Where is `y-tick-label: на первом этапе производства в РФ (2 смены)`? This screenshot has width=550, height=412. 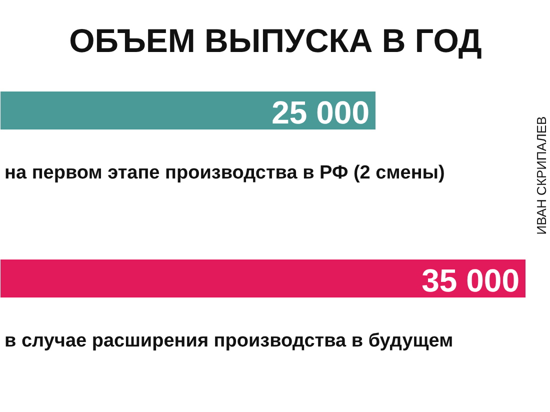
y-tick-label: на первом этапе производства в РФ (2 смены) is located at coordinates (224, 173).